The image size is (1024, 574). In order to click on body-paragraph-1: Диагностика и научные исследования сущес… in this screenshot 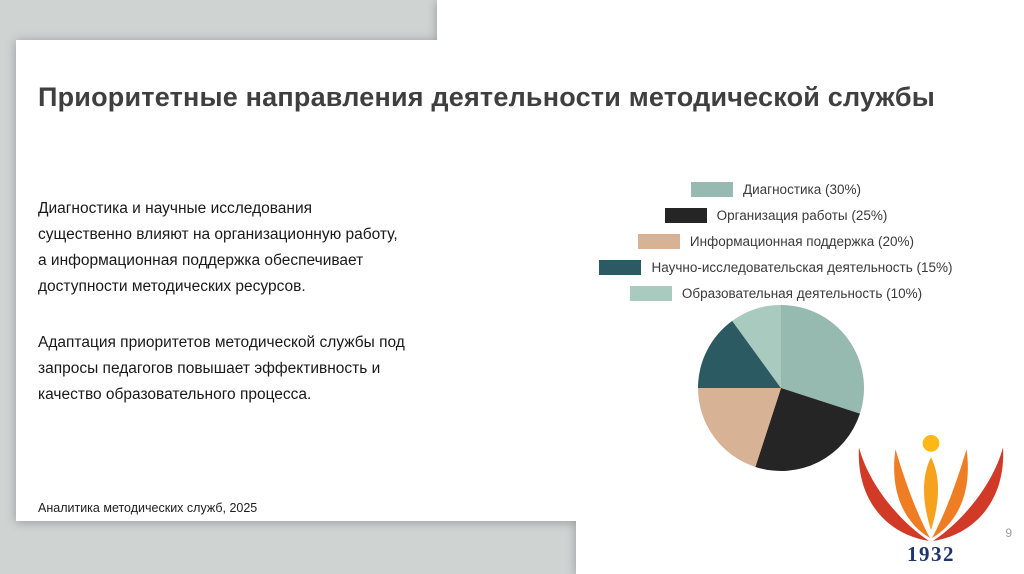, I will do `click(218, 247)`.